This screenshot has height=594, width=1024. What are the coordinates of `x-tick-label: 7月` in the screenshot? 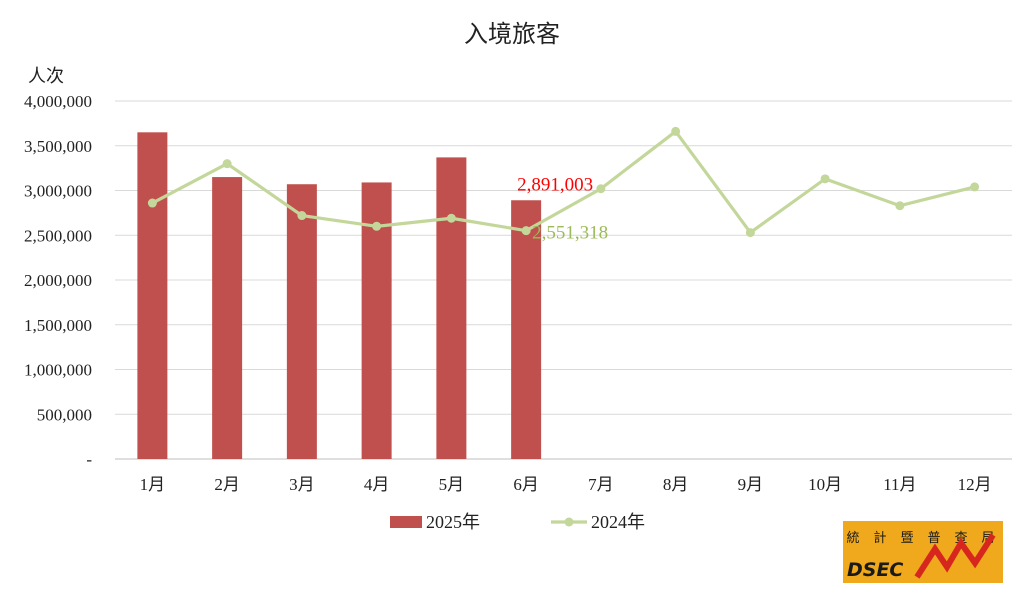 It's located at (601, 484).